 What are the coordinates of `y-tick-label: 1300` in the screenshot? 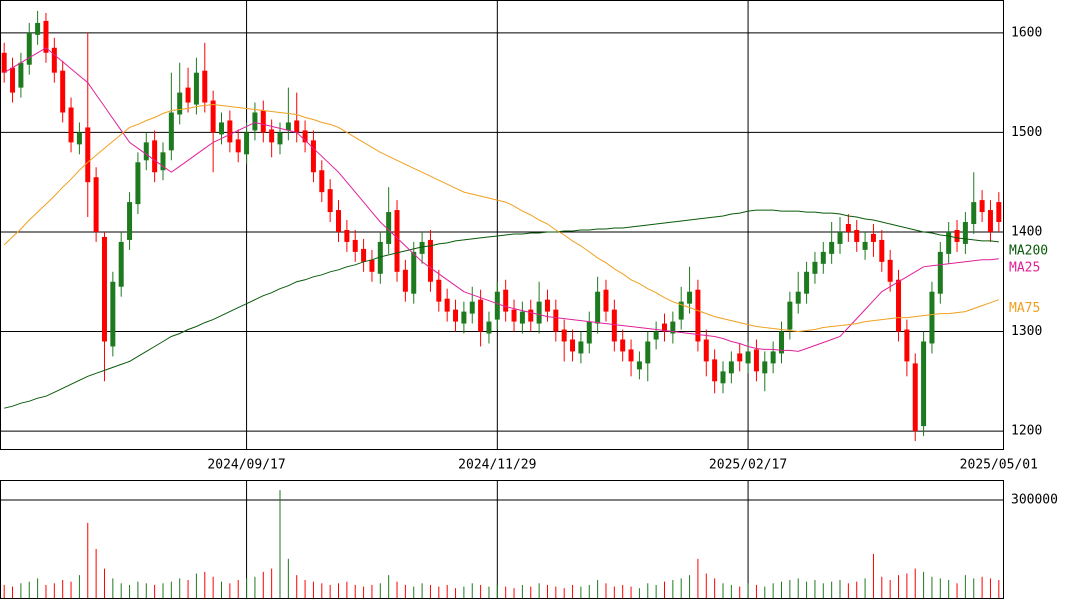 It's located at (1026, 331).